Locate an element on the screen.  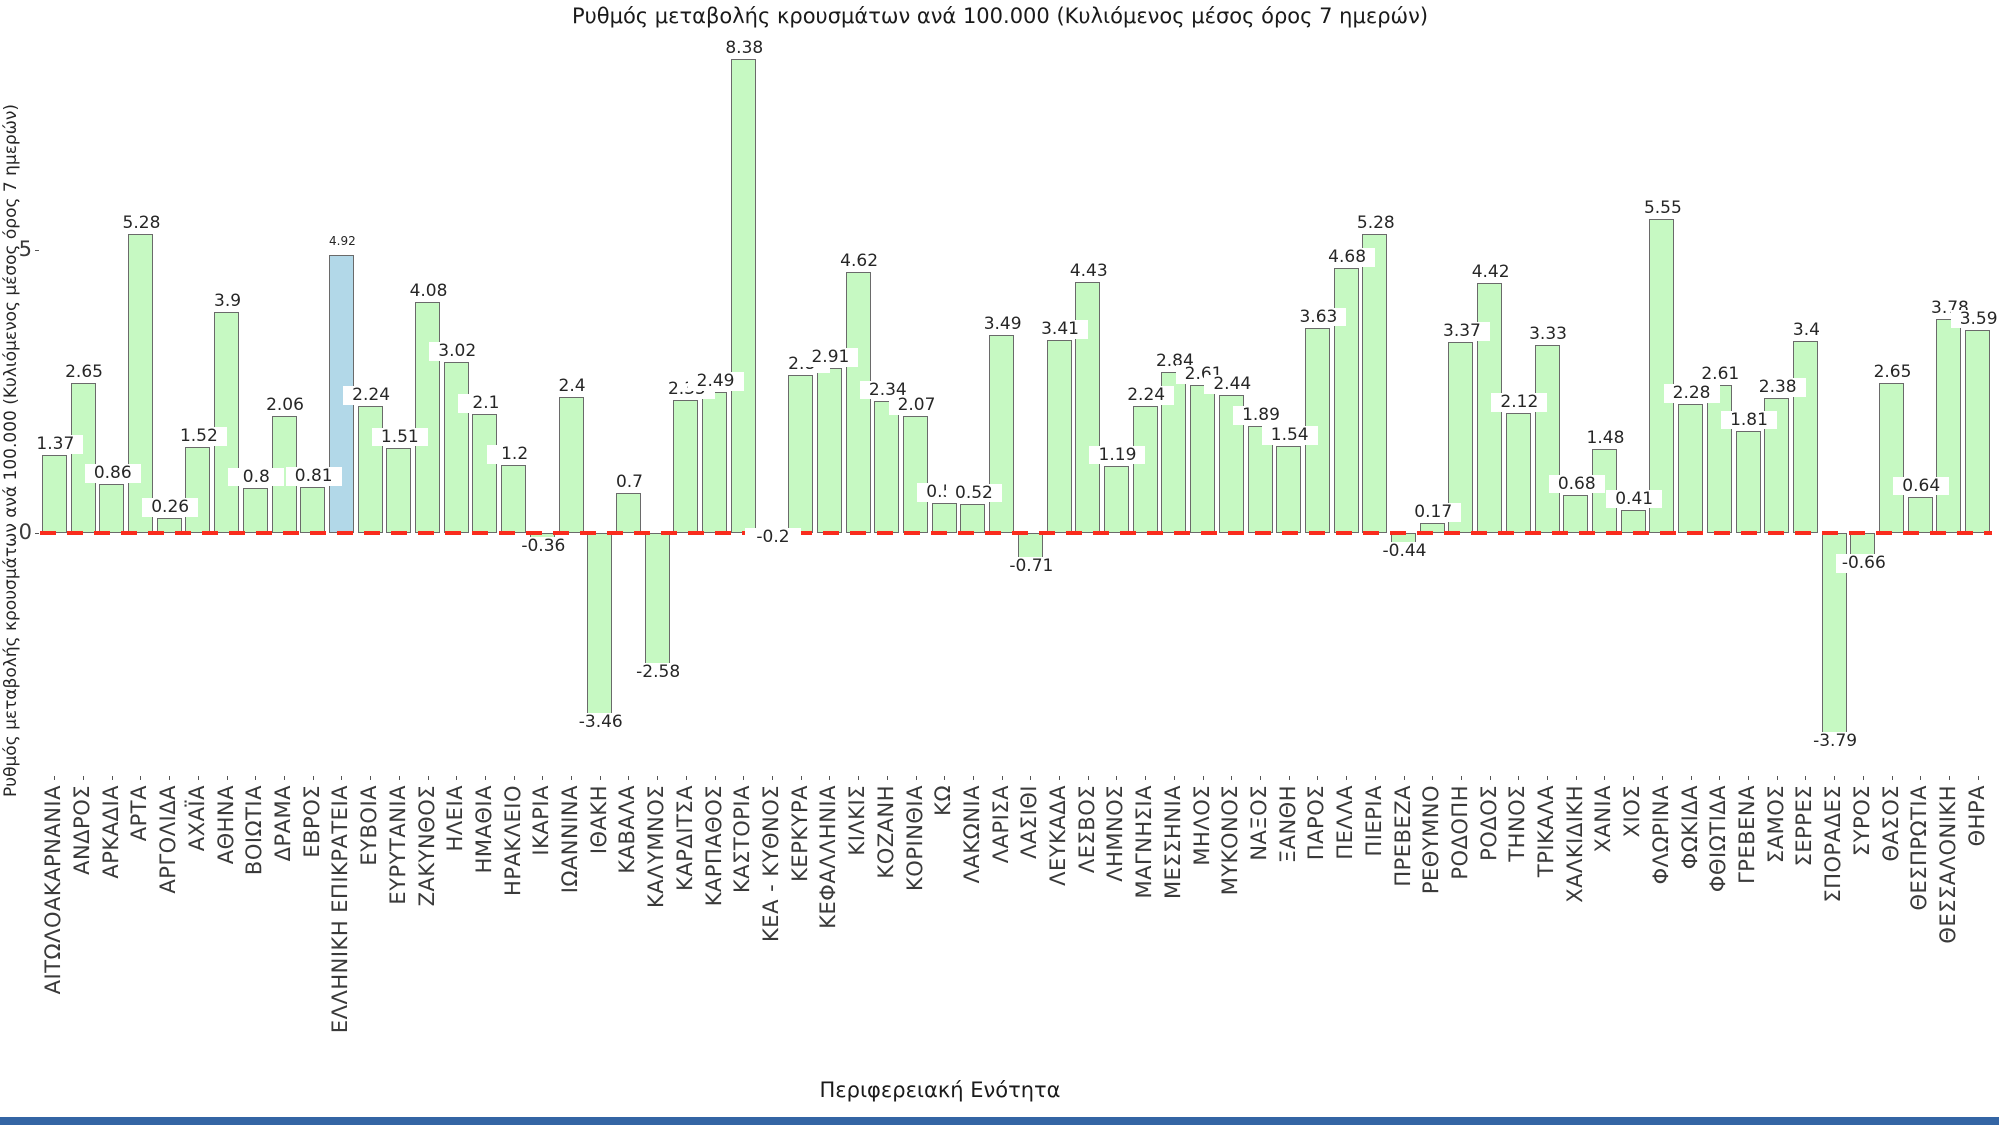
bar-value-label: -0.36 is located at coordinates (543, 547).